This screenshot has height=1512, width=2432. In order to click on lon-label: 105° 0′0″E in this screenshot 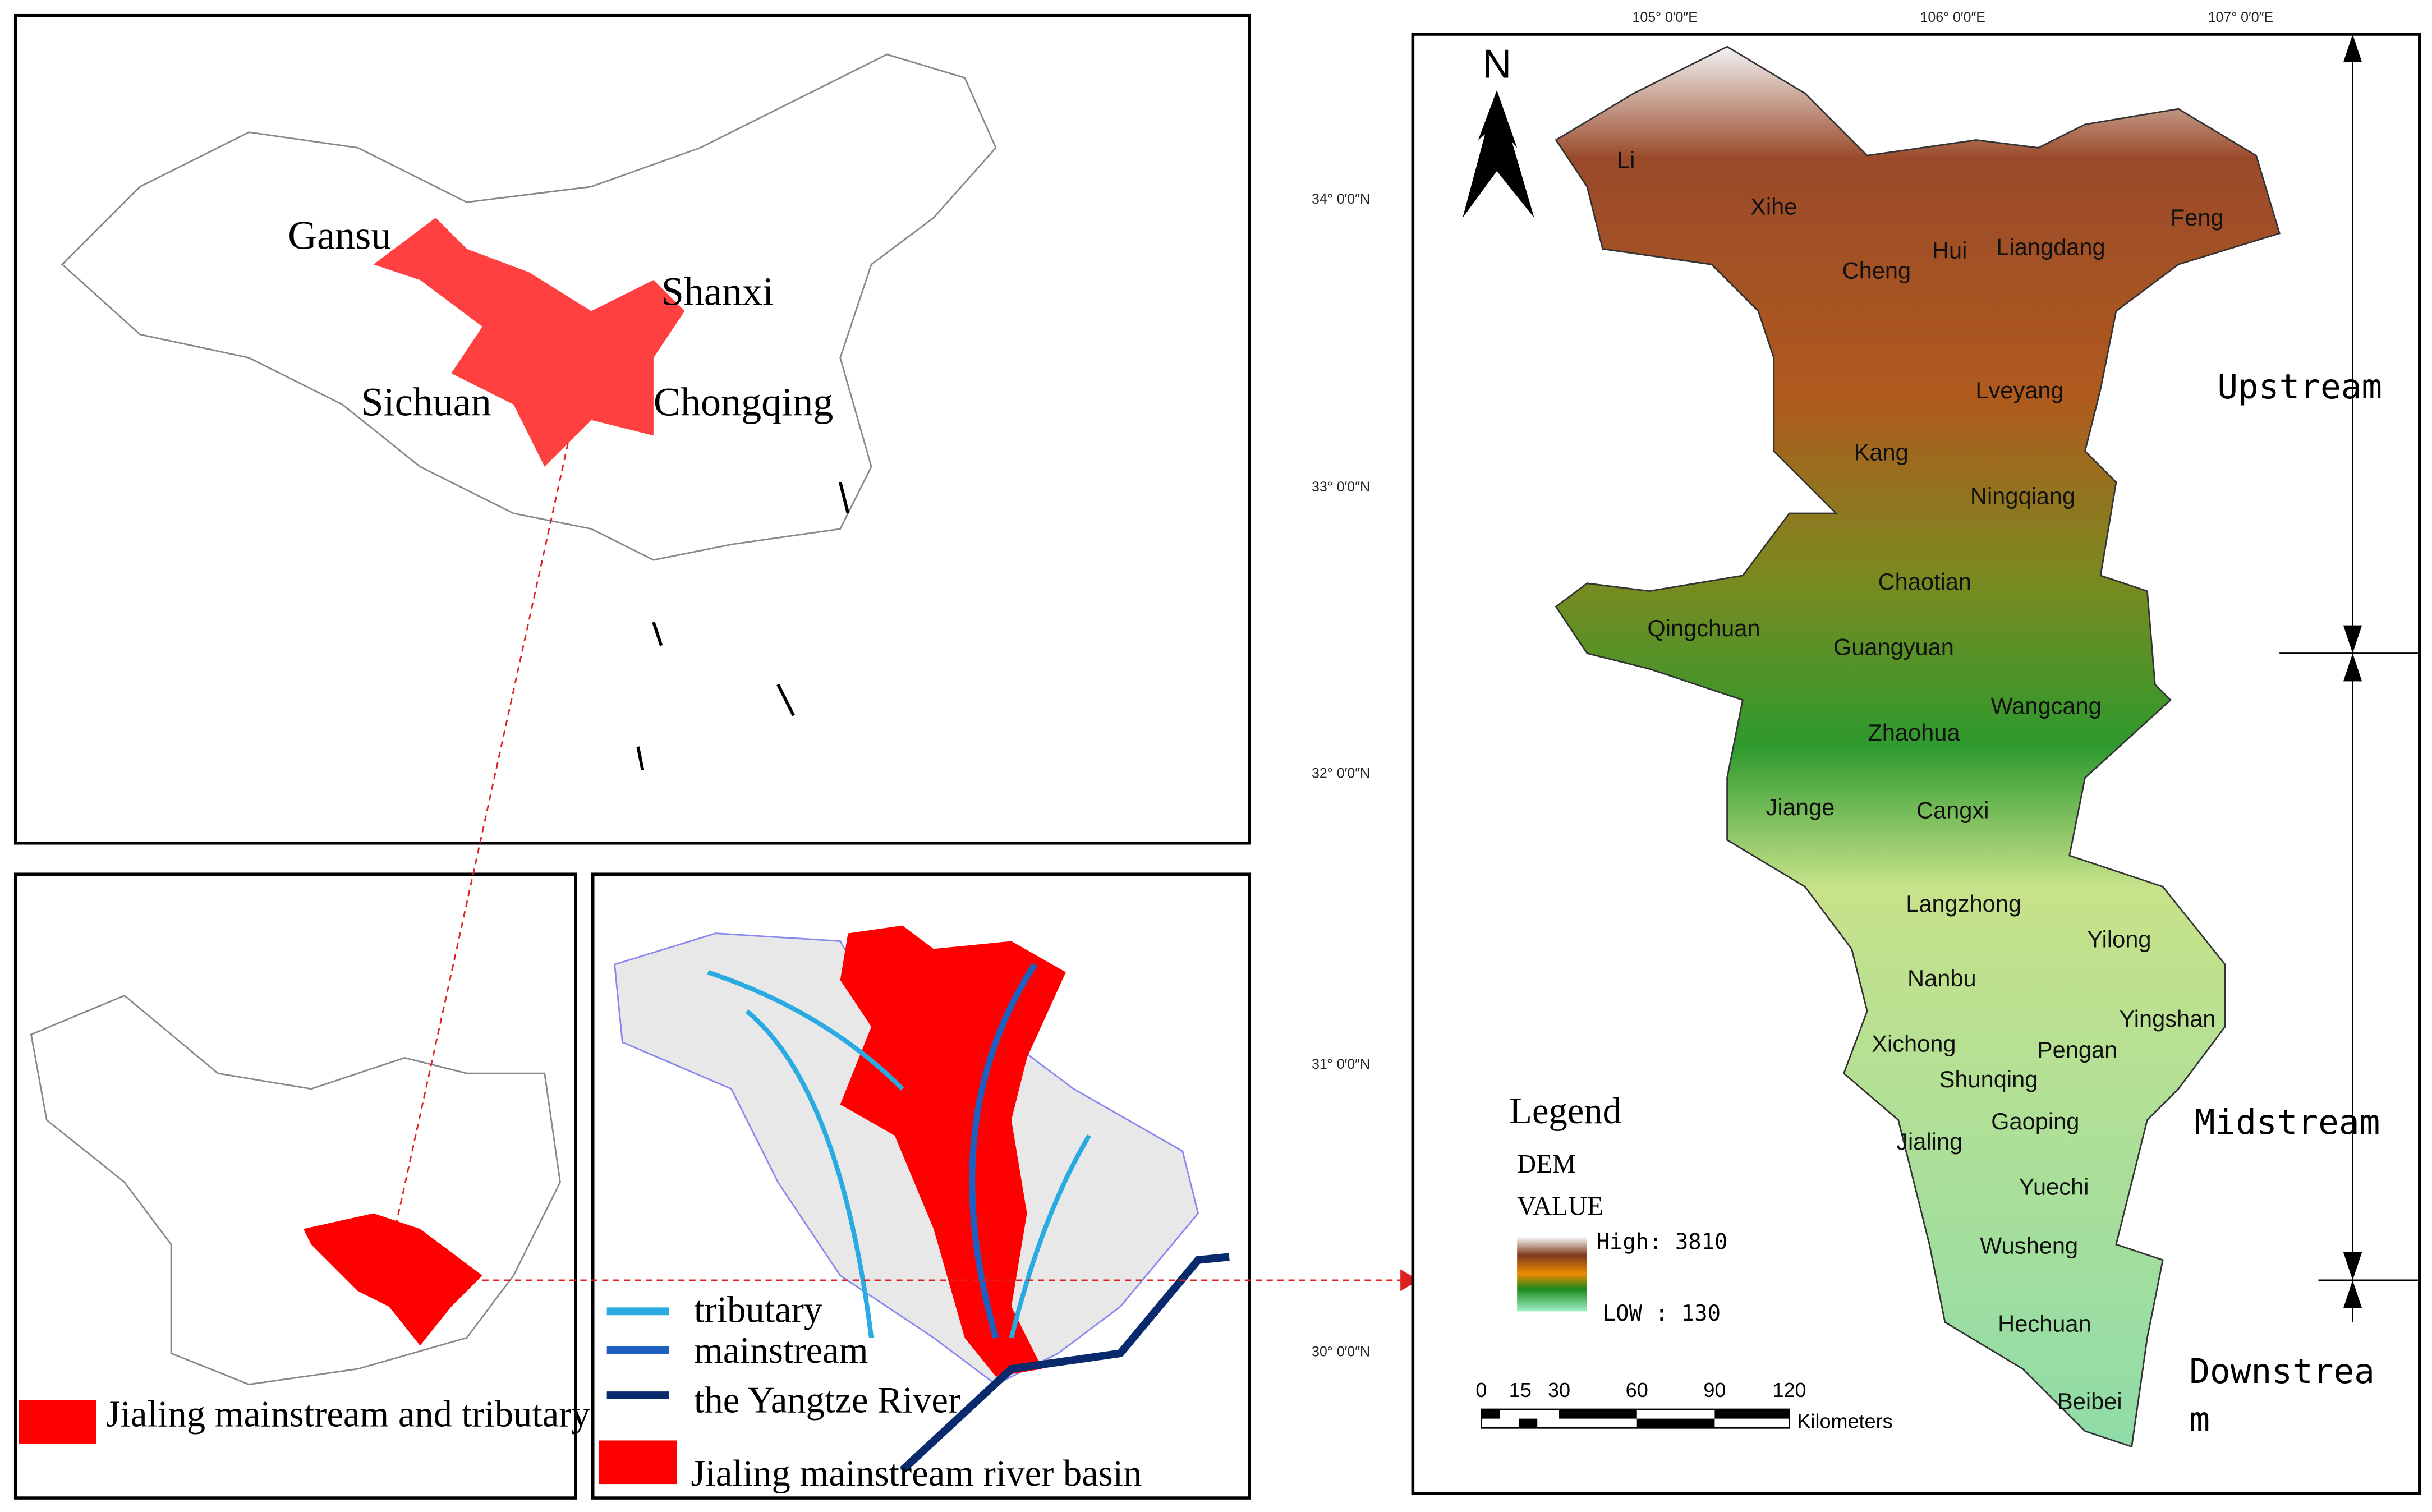, I will do `click(1664, 17)`.